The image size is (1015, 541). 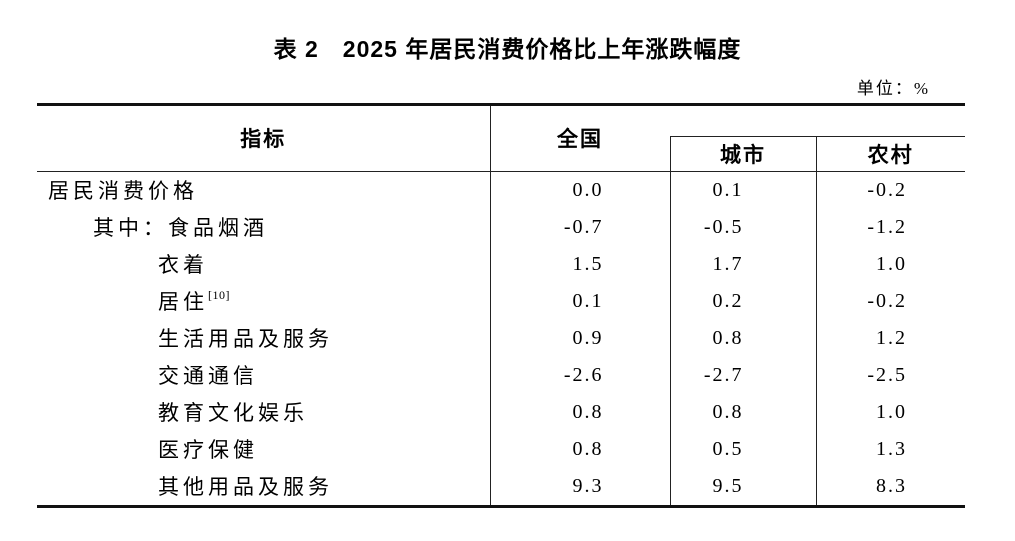 I want to click on city-value-cell: -2.7, so click(x=742, y=375).